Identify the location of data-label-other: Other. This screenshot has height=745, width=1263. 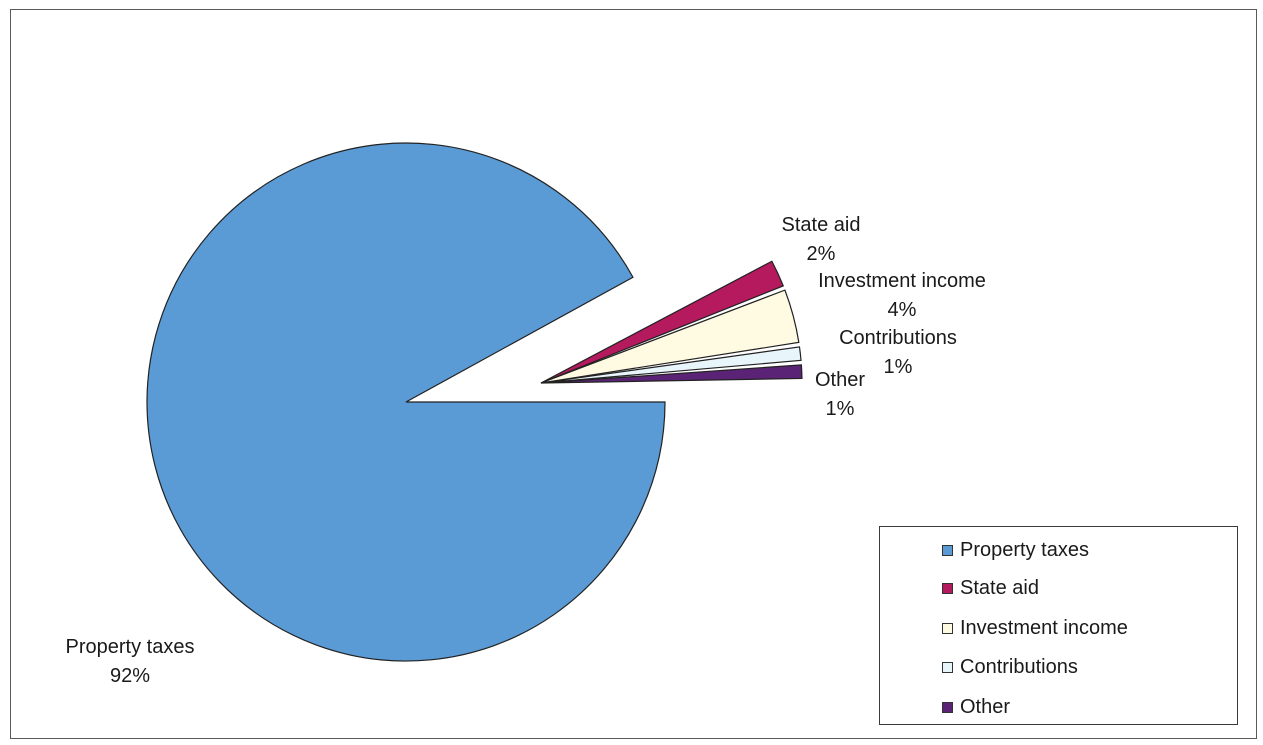
(840, 380).